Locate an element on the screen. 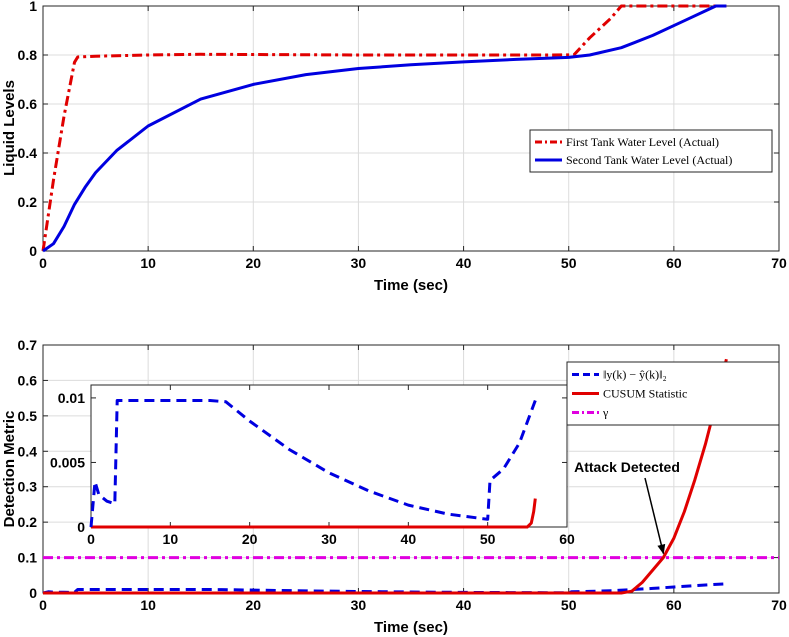  y-tick-label: 0.005 is located at coordinates (67, 462).